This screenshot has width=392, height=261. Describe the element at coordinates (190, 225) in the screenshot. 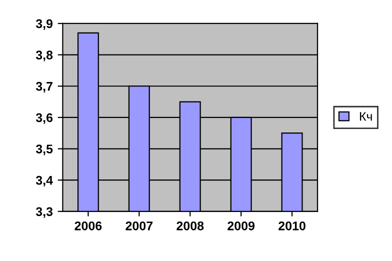

I see `x-tick-label: 2008` at that location.